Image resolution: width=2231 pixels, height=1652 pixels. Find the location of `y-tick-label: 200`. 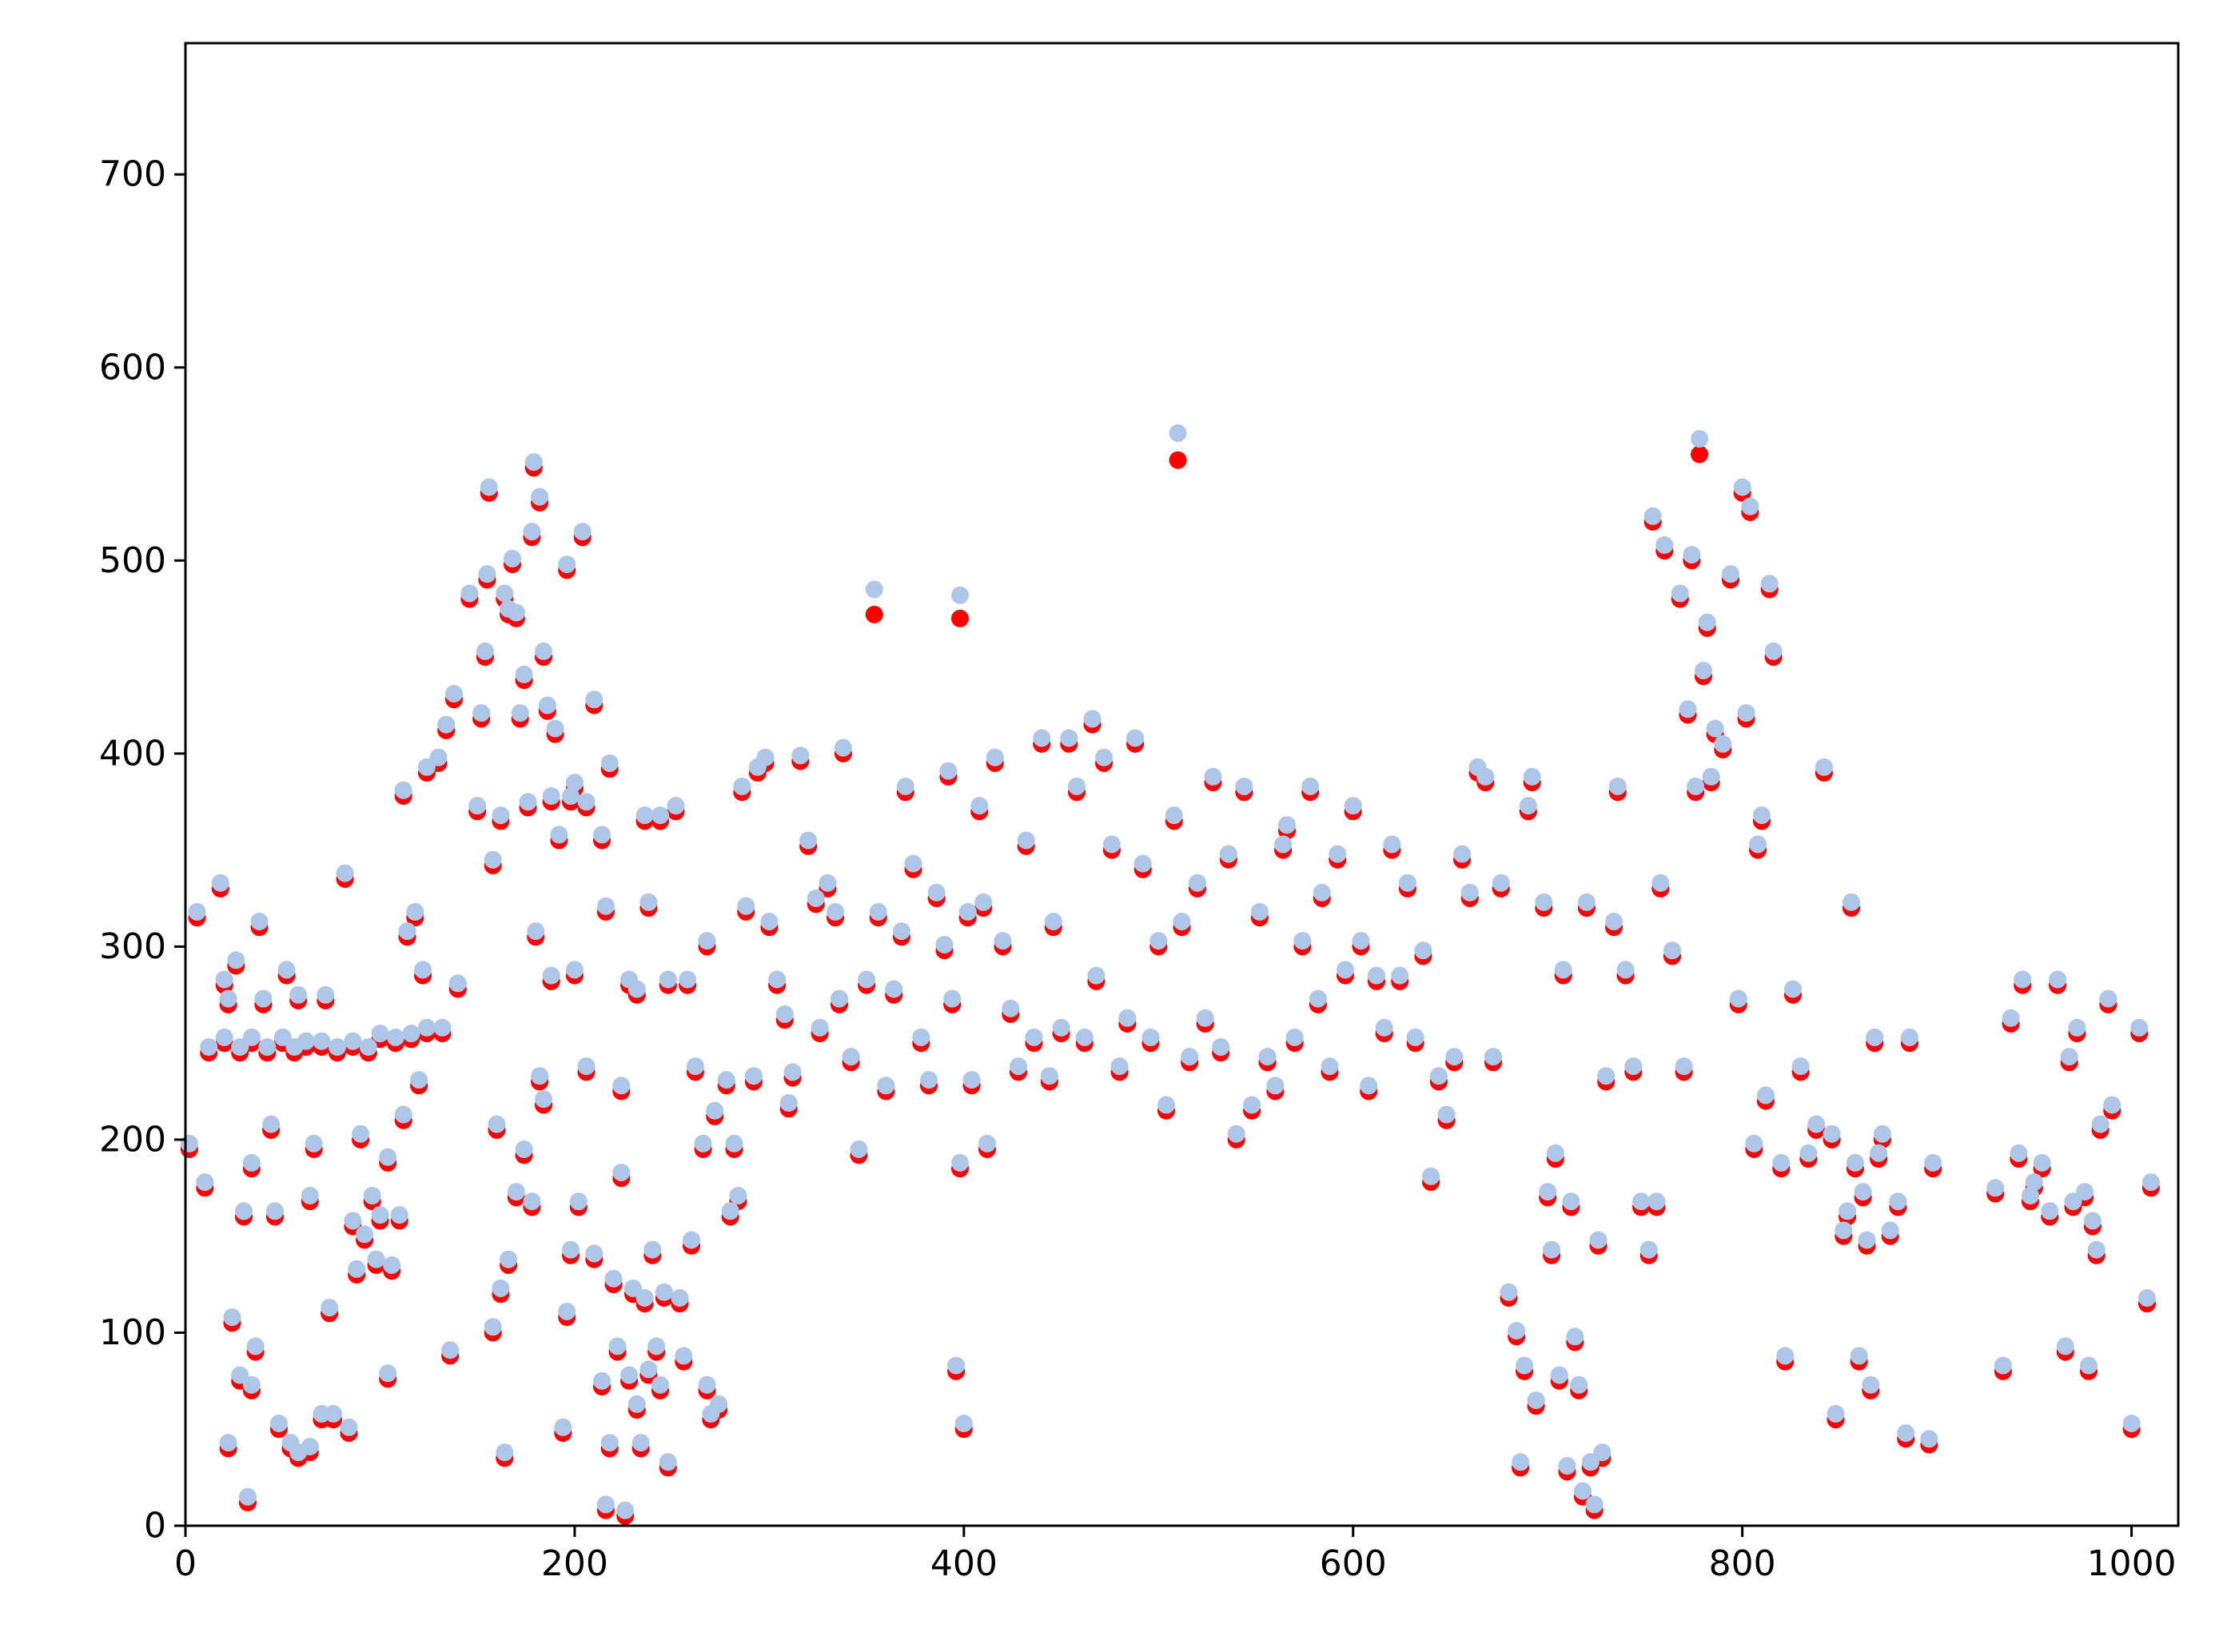

y-tick-label: 200 is located at coordinates (132, 1139).